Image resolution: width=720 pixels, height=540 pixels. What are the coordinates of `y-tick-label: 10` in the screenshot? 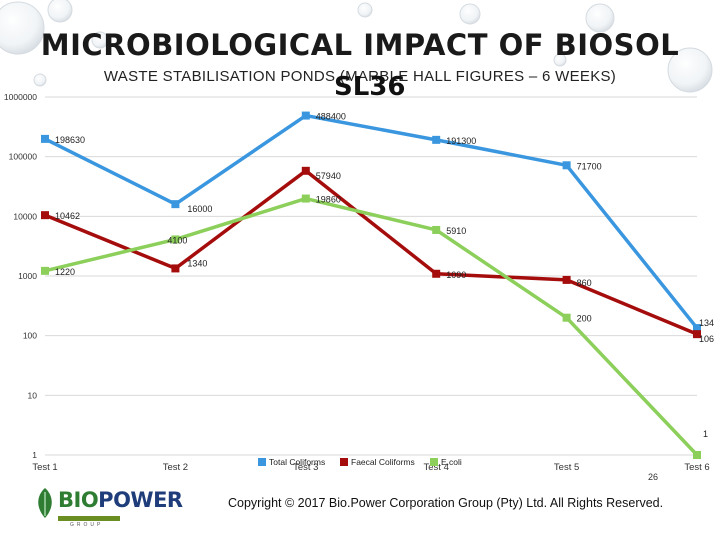 It's located at (33, 395).